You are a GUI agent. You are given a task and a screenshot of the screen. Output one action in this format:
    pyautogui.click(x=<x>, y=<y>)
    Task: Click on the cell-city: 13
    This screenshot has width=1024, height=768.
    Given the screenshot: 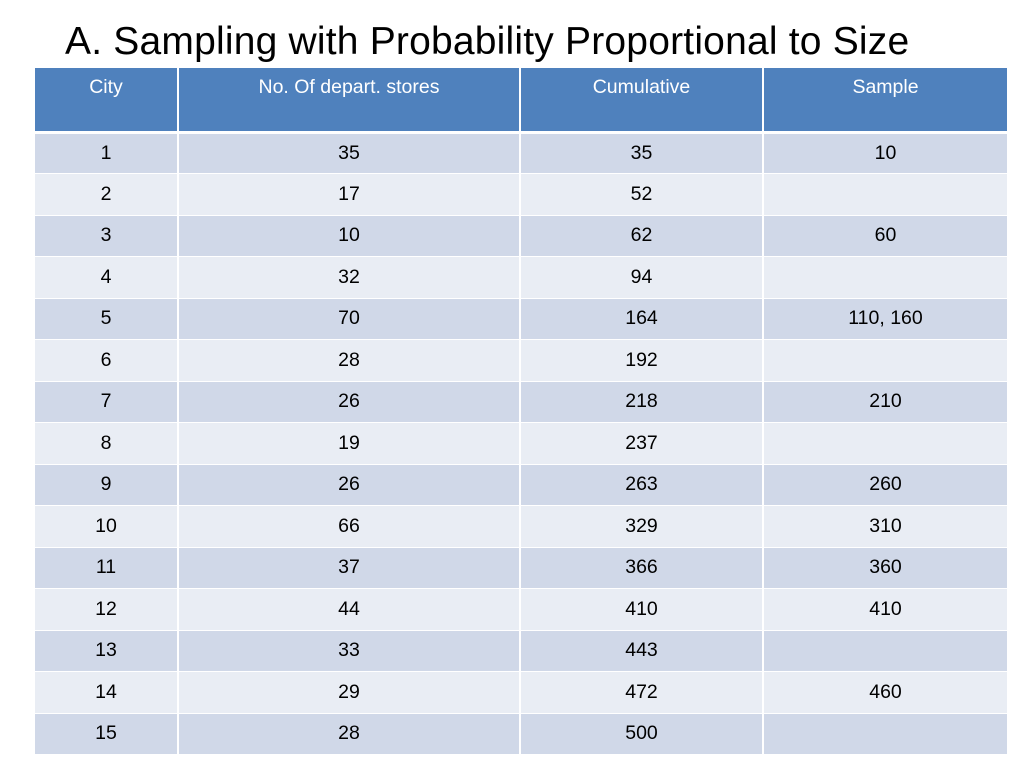 What is the action you would take?
    pyautogui.click(x=107, y=651)
    